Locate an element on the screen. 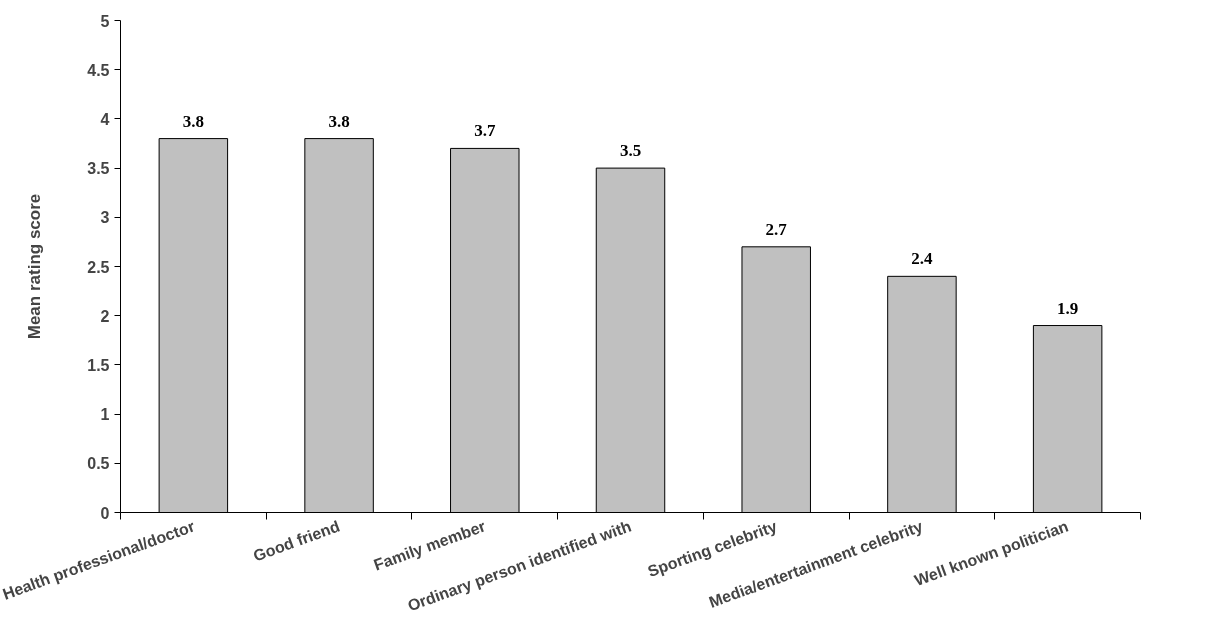 This screenshot has width=1210, height=625. y-tick-label: 0.5 is located at coordinates (98, 464).